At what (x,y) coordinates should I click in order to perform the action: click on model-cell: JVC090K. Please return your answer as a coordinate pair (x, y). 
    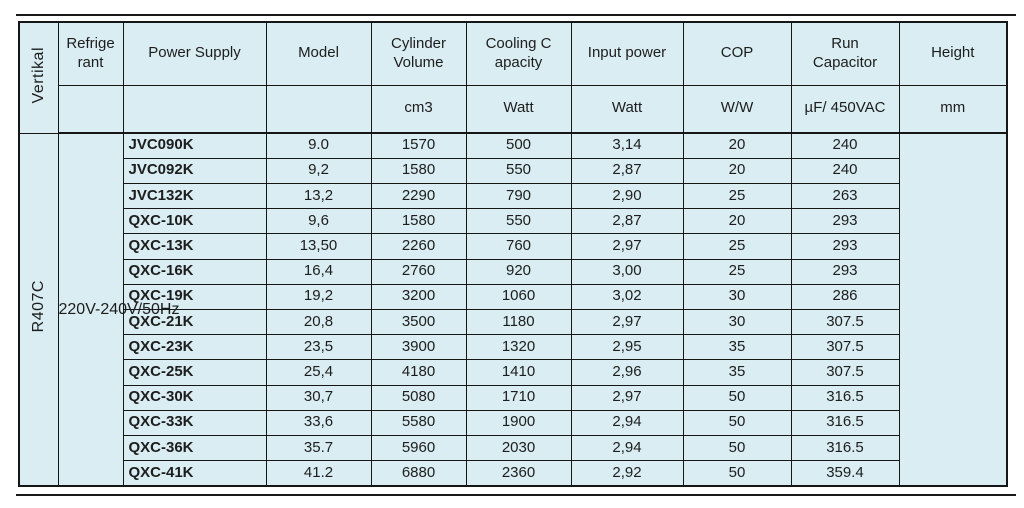
    Looking at the image, I should click on (194, 145).